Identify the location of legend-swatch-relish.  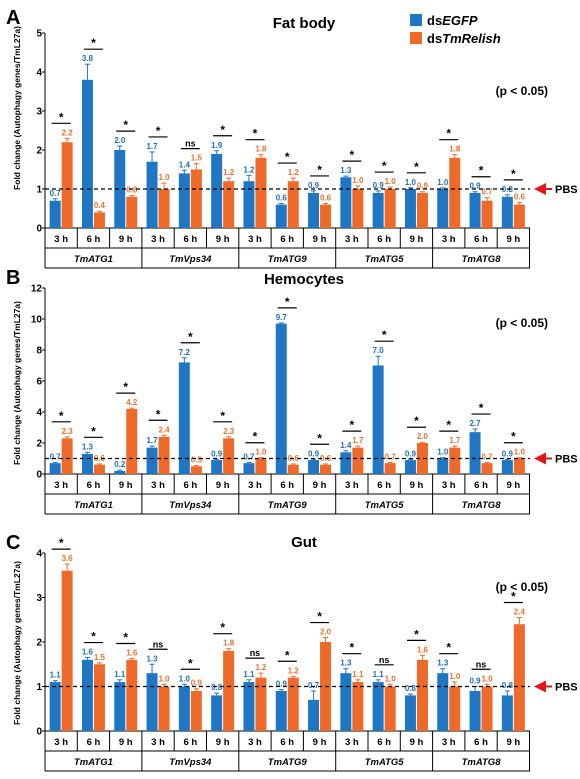
(416, 38).